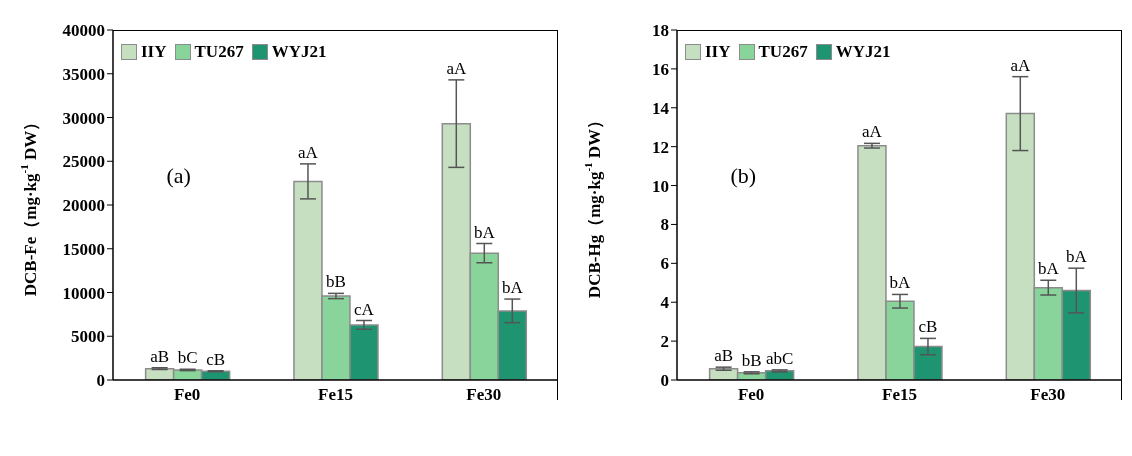  I want to click on y-tick-label: 15000, so click(83, 249).